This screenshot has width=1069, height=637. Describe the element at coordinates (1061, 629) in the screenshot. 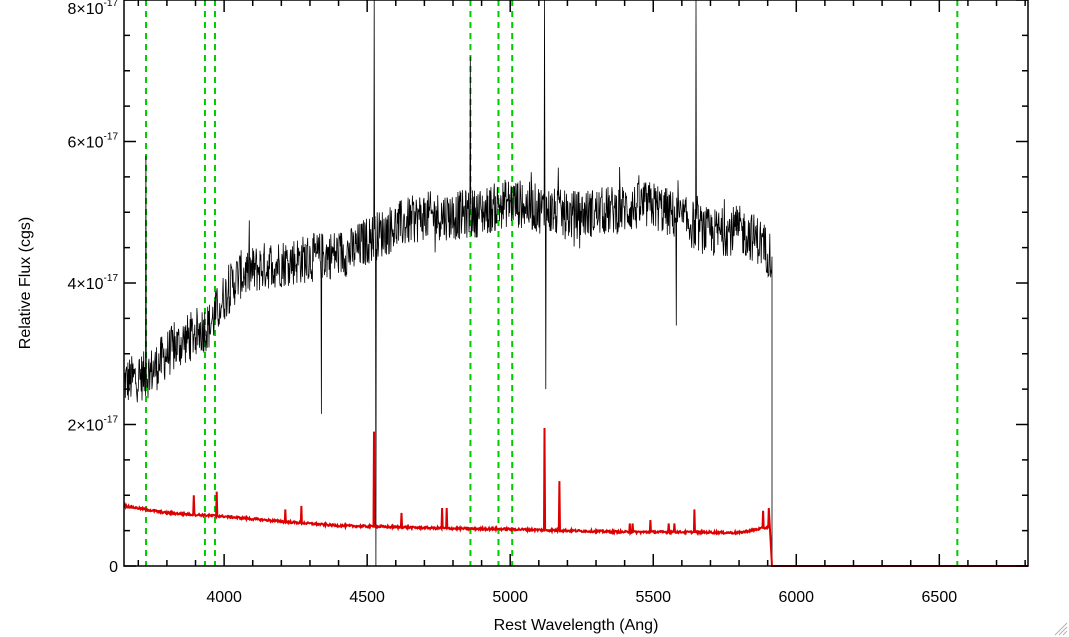

I see `resize-grip-icon` at that location.